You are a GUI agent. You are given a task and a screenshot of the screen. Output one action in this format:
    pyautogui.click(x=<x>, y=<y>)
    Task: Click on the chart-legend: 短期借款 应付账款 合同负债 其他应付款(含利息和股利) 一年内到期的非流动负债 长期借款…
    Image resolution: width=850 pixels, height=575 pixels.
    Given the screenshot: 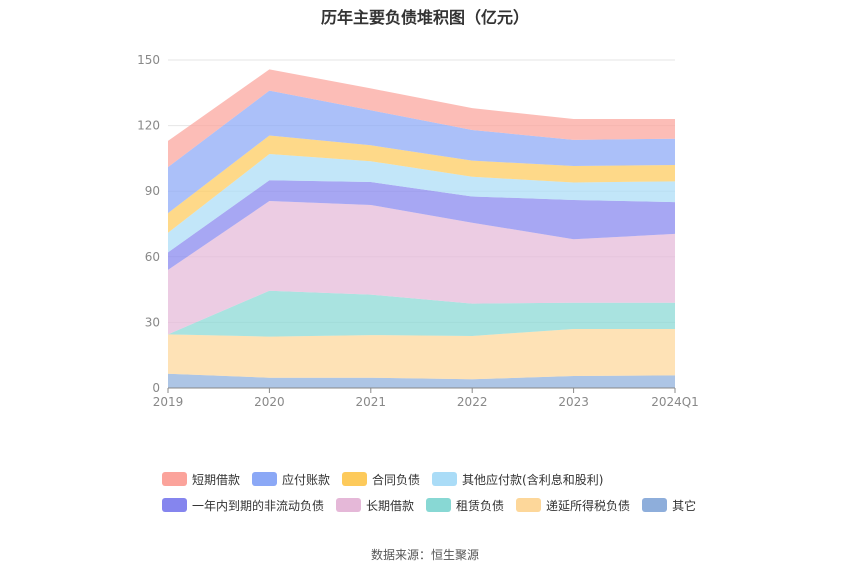 What is the action you would take?
    pyautogui.click(x=462, y=497)
    